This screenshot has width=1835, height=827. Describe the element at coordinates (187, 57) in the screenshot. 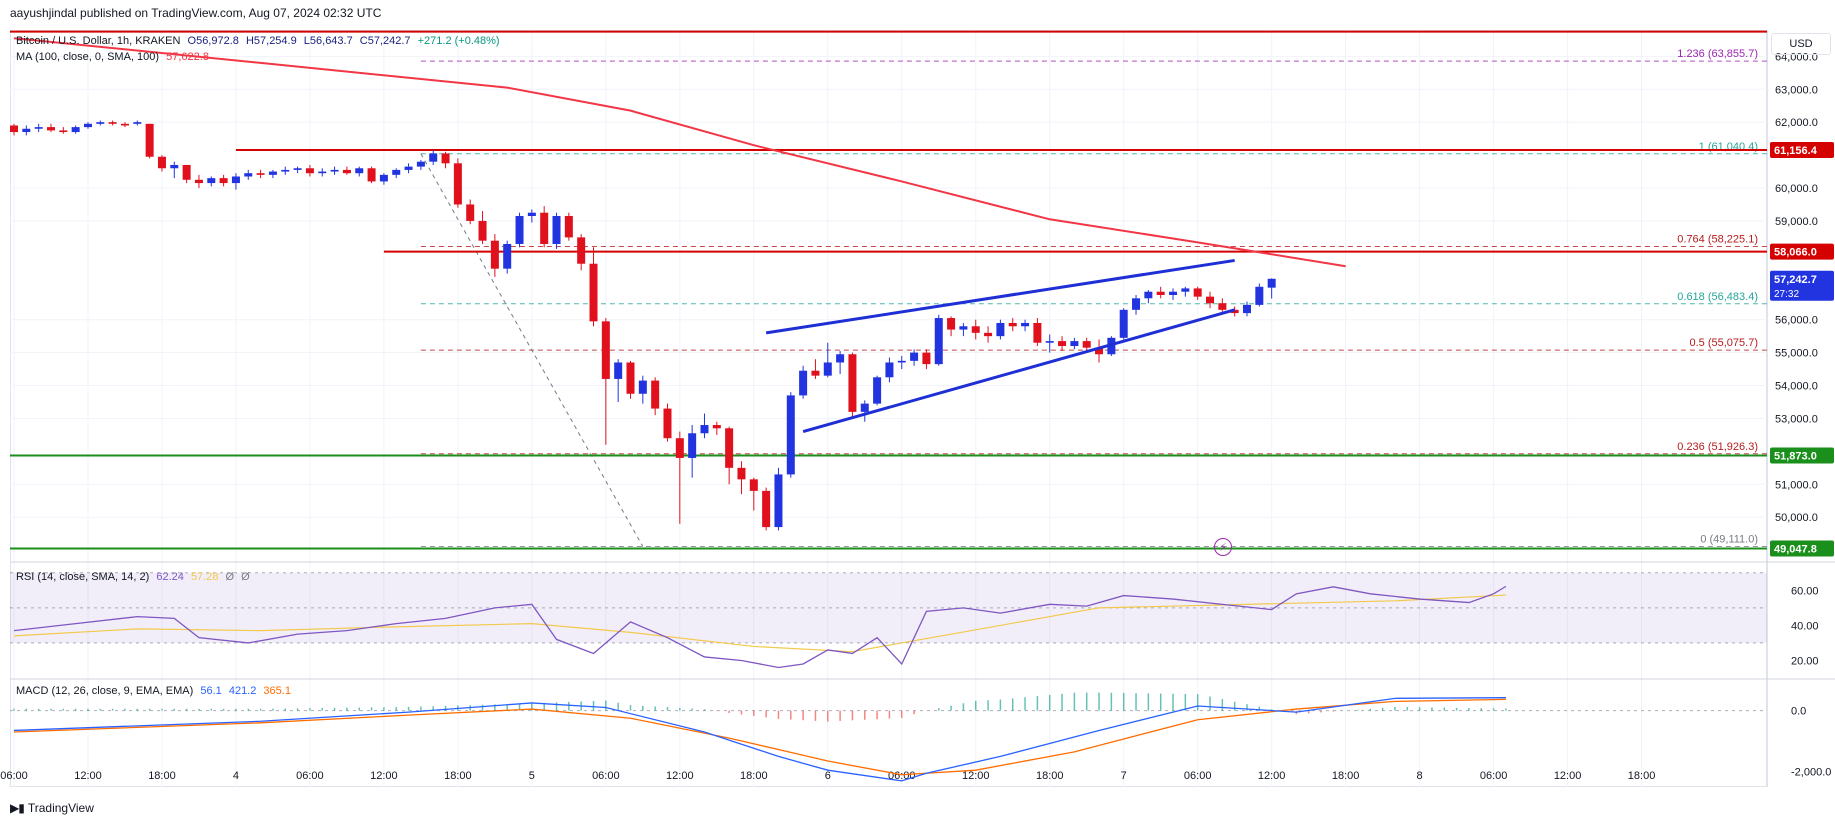

I see `ma-value: 57,622.8` at that location.